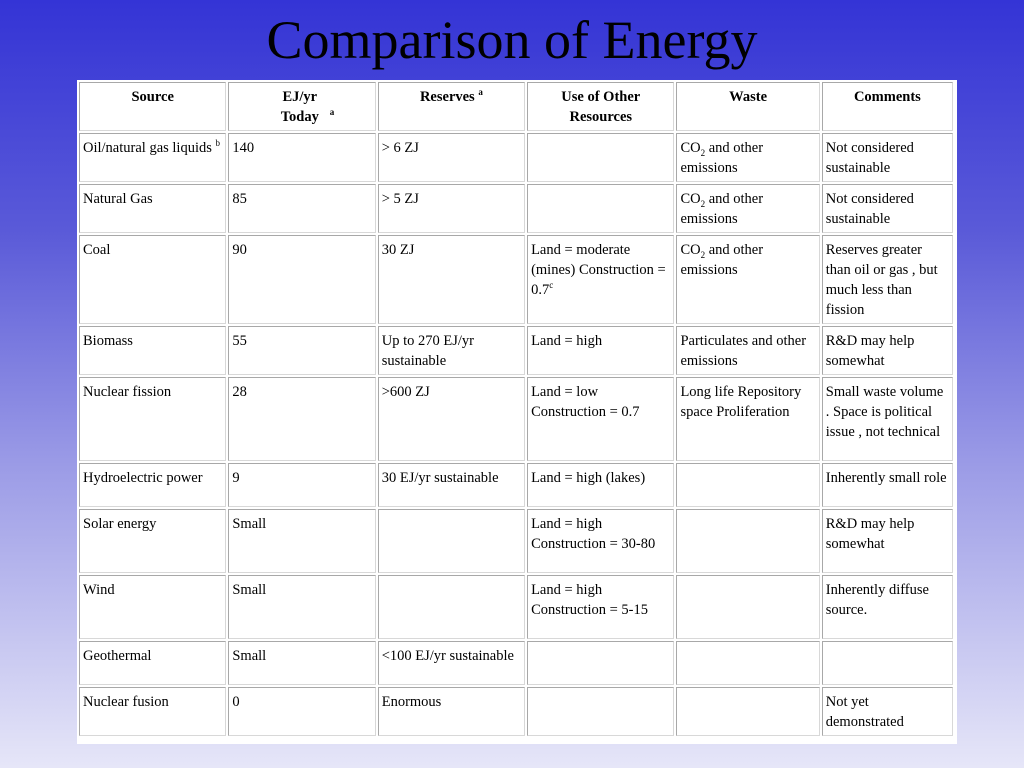 This screenshot has width=1024, height=768. I want to click on cell-reserves: >600 ZJ, so click(451, 419).